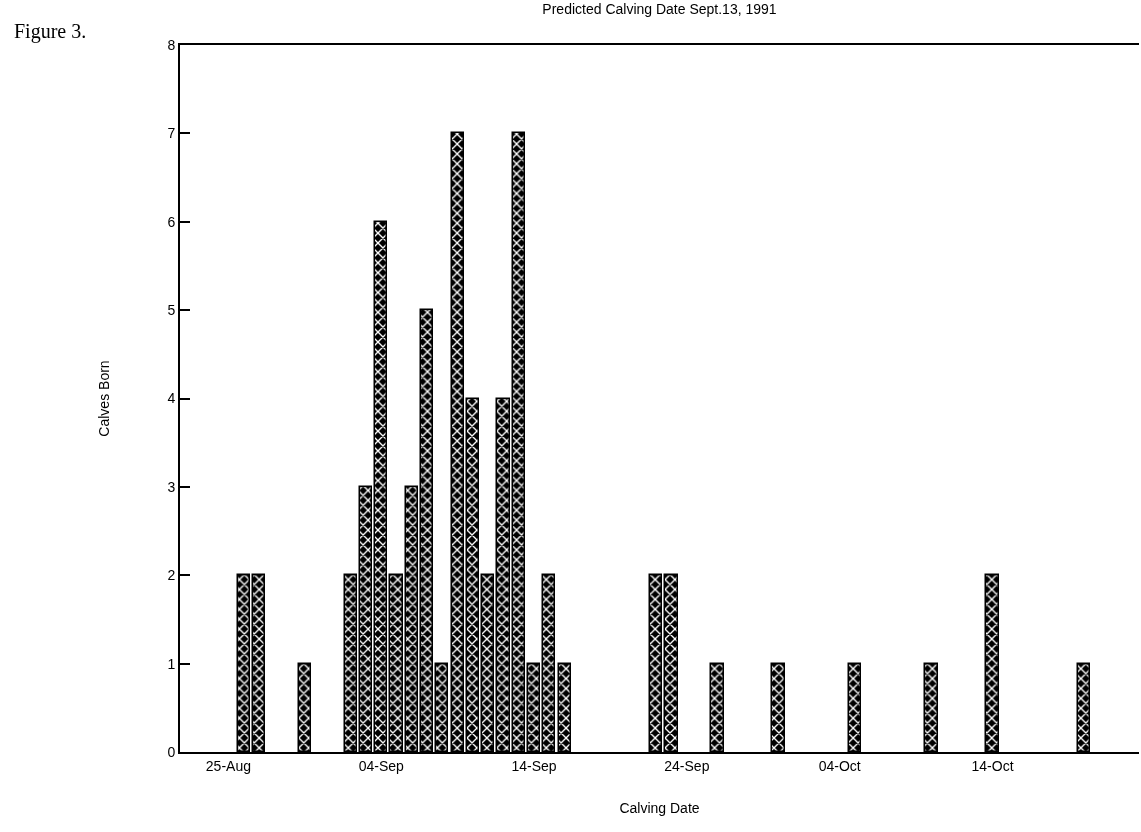 The image size is (1141, 832). Describe the element at coordinates (381, 765) in the screenshot. I see `x-tick-label: 04-Sep` at that location.